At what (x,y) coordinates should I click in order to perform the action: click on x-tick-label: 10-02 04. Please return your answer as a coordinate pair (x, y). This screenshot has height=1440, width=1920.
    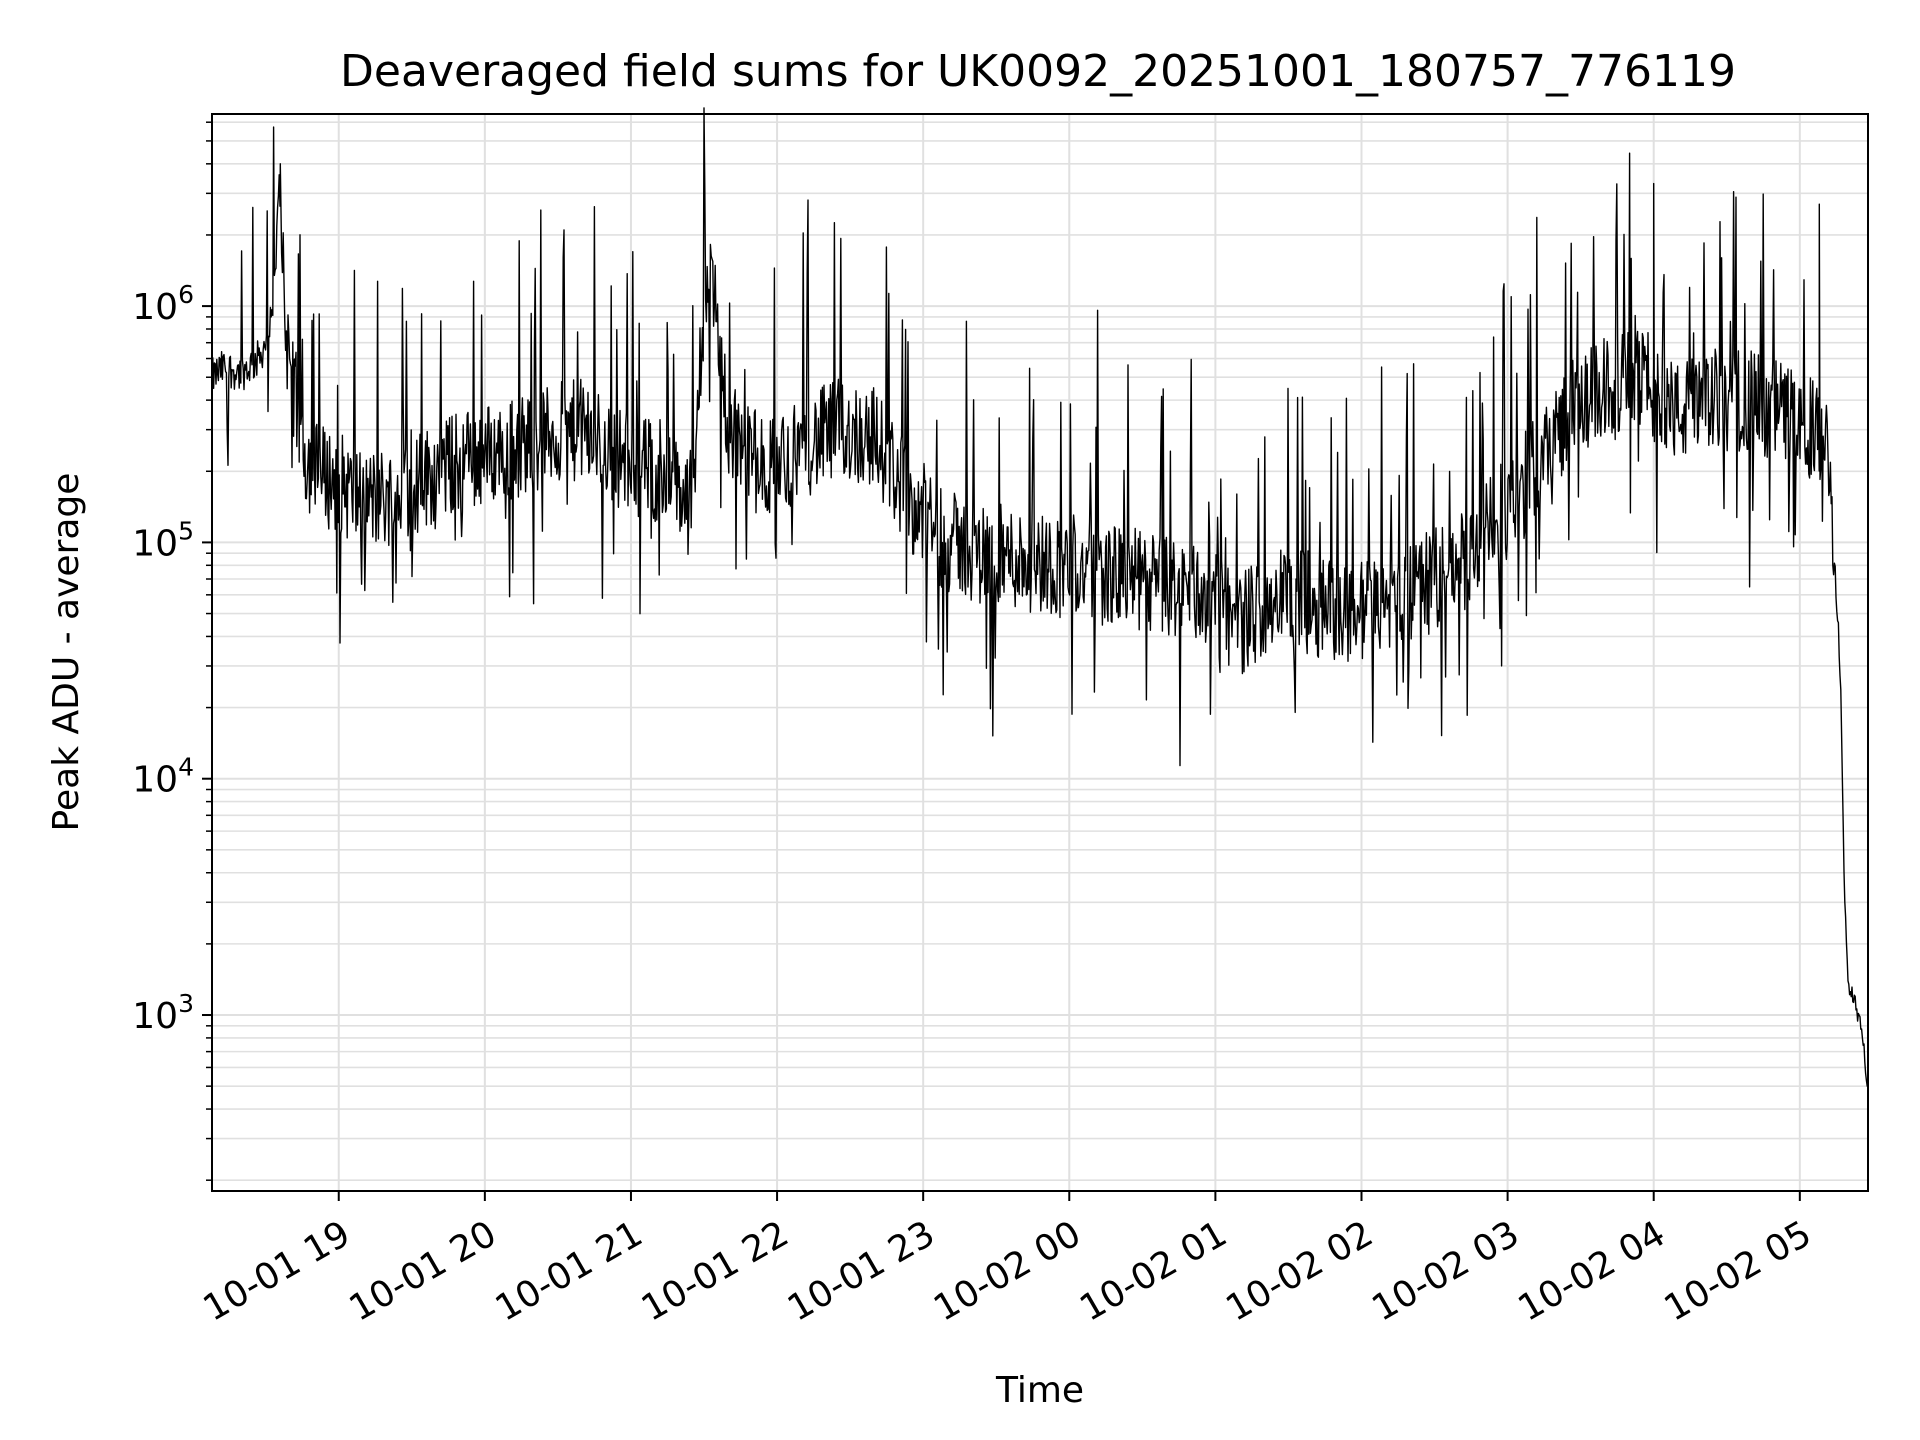
    Looking at the image, I should click on (1592, 1271).